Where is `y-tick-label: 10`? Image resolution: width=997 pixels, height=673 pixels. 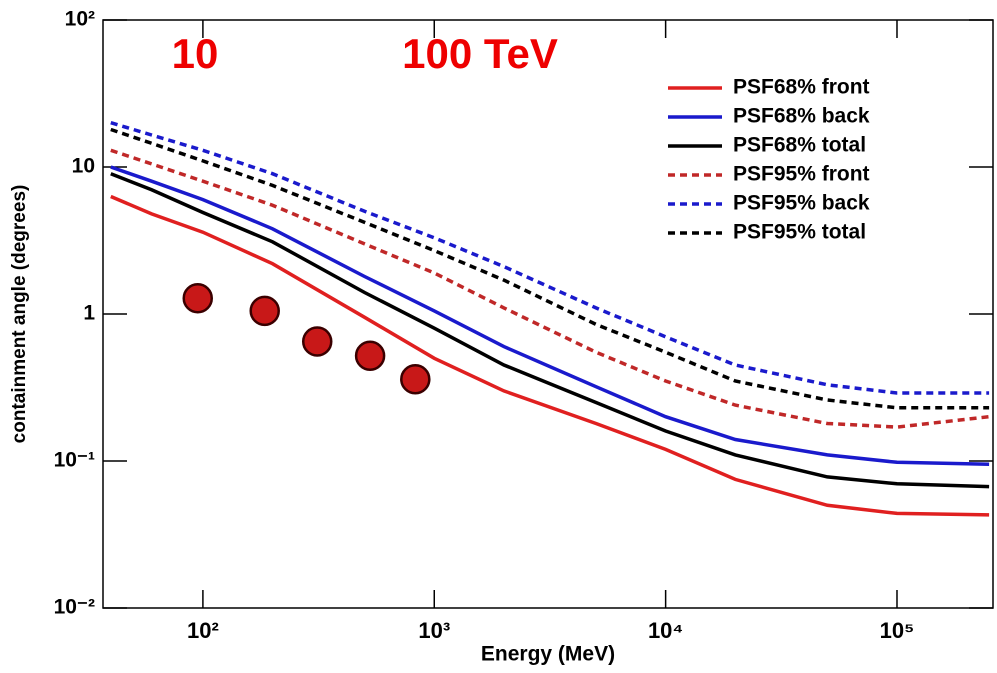
y-tick-label: 10 is located at coordinates (83, 166).